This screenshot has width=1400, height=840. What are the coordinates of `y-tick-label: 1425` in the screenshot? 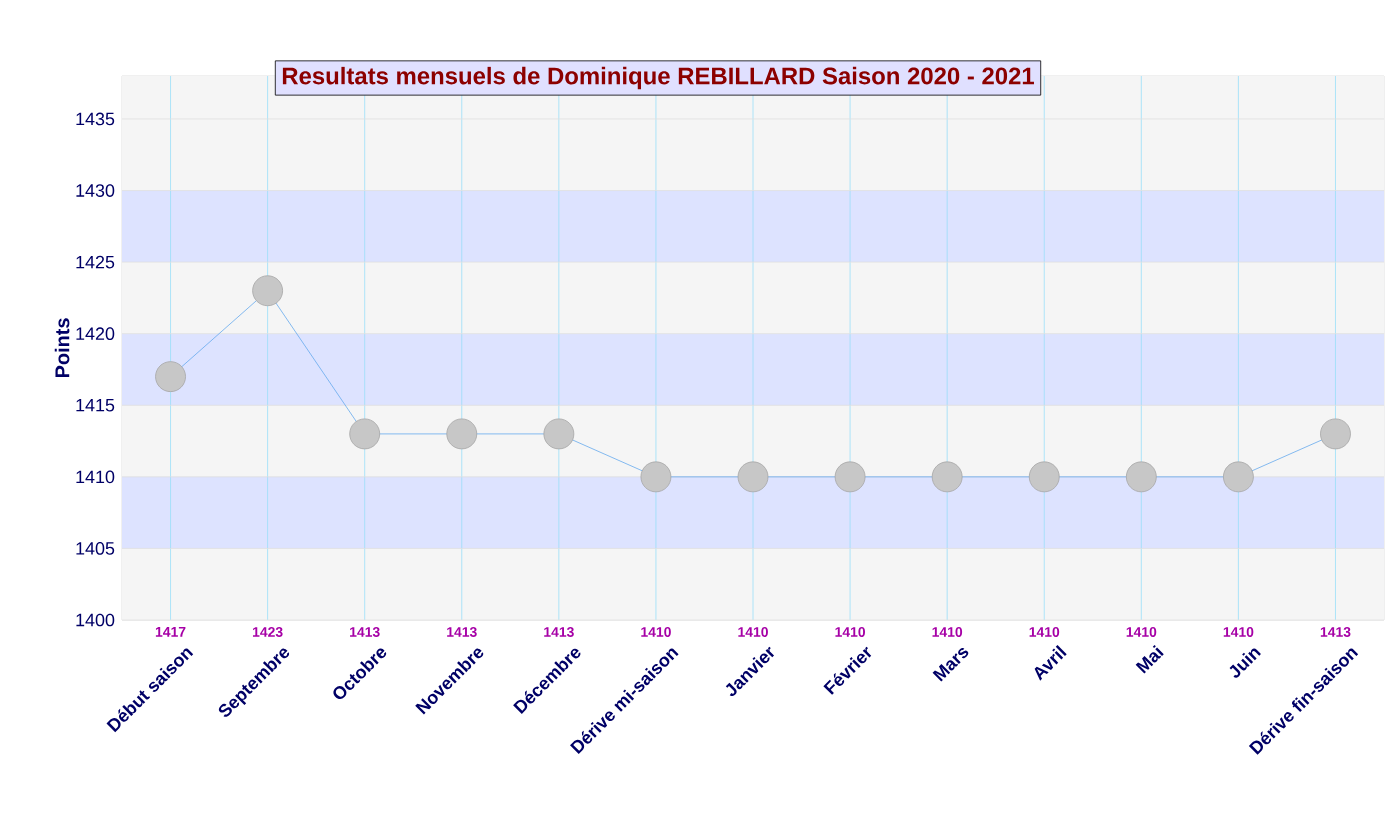 It's located at (95, 262).